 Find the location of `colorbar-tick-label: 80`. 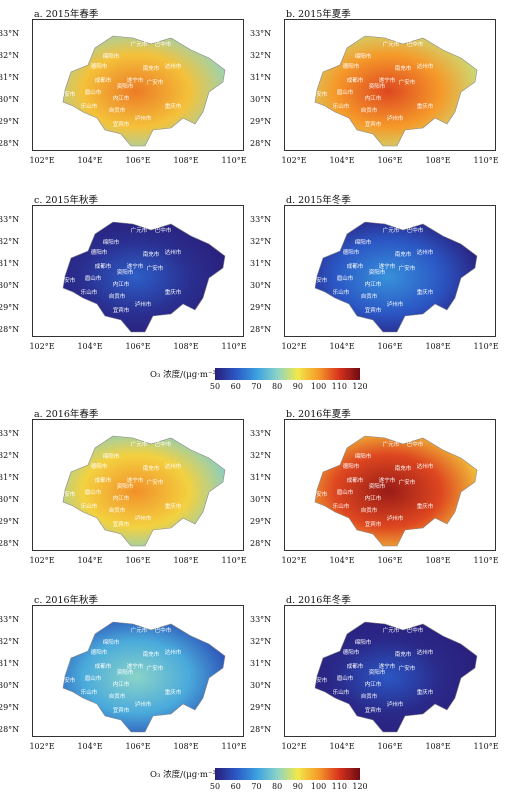

colorbar-tick-label: 80 is located at coordinates (277, 786).